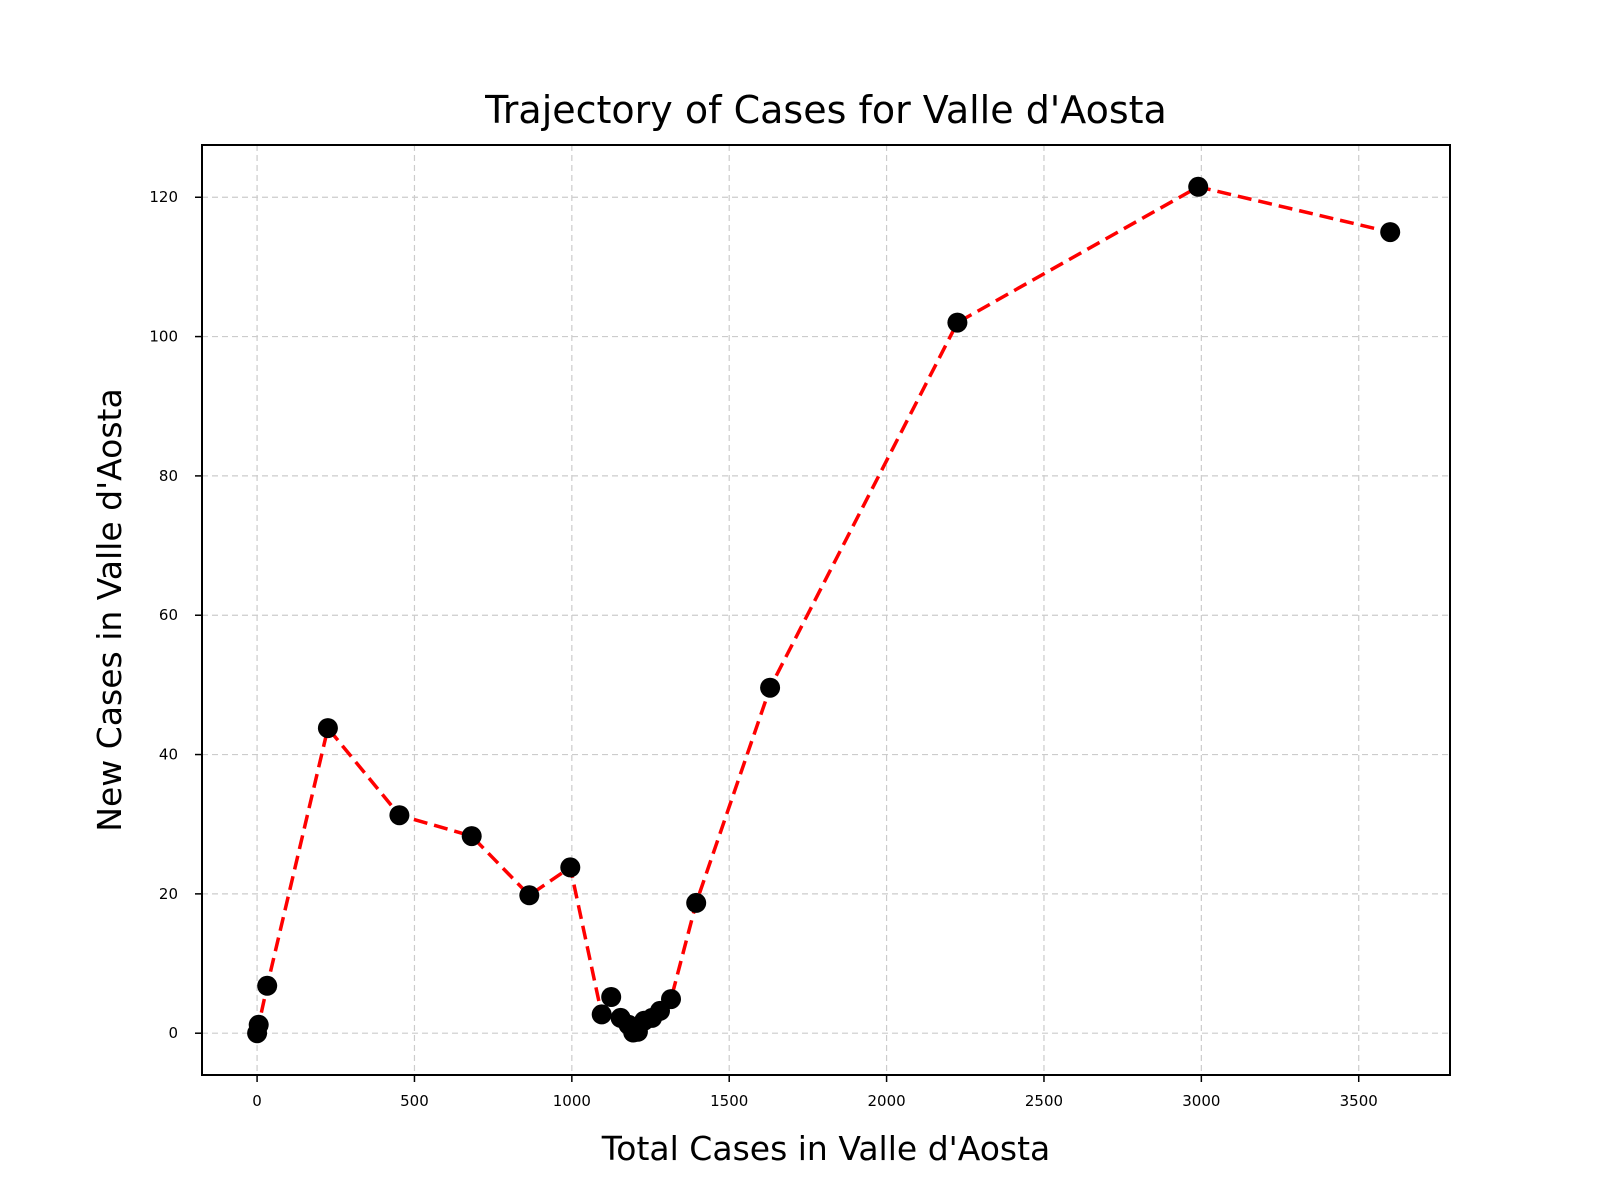 This screenshot has height=1200, width=1600. Describe the element at coordinates (825, 110) in the screenshot. I see `chart-title: Trajectory of Cases for Valle d'Aosta` at that location.